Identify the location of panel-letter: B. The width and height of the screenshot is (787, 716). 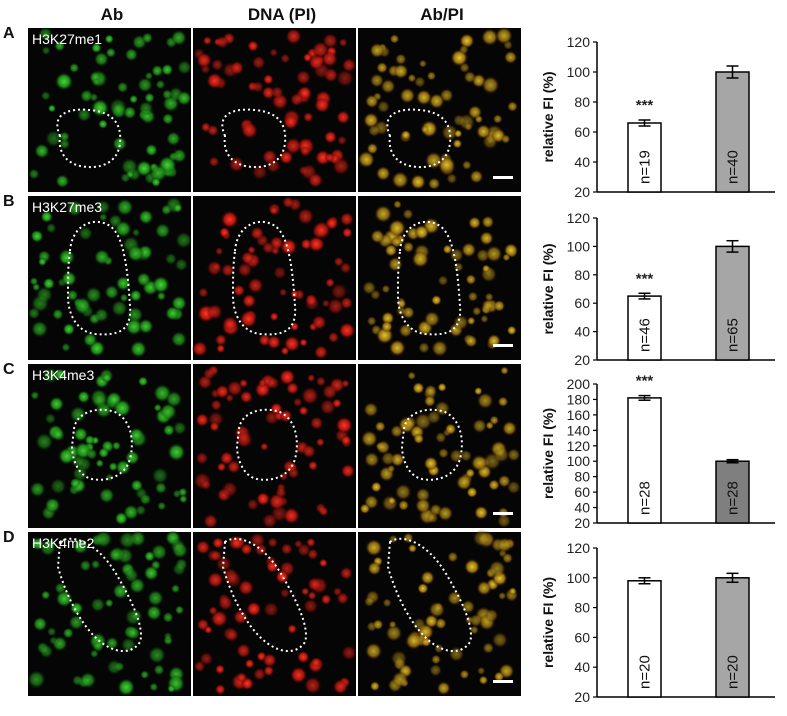
(9, 201).